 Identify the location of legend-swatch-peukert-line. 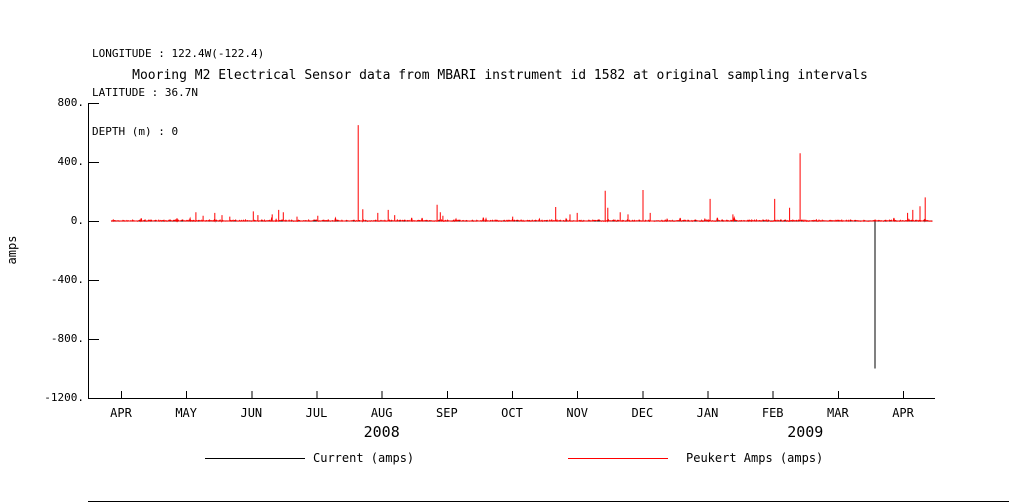
(618, 458).